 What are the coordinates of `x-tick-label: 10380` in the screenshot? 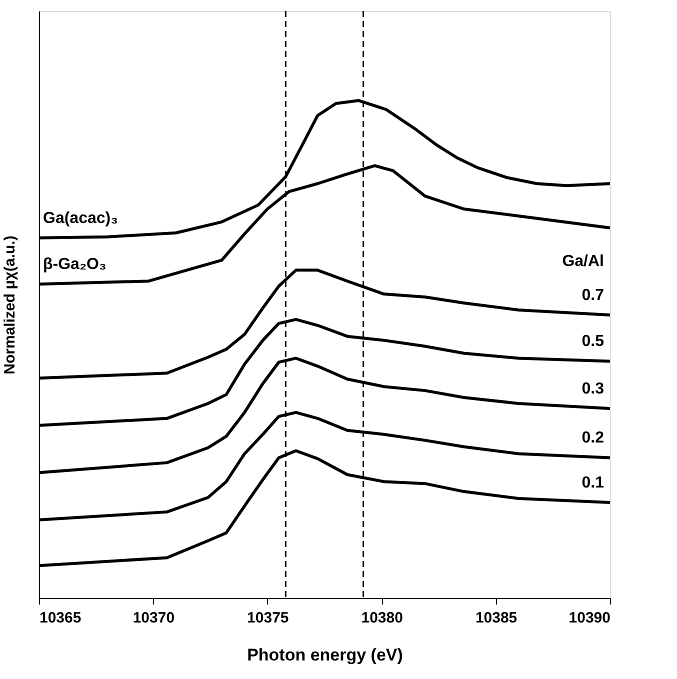 It's located at (382, 618).